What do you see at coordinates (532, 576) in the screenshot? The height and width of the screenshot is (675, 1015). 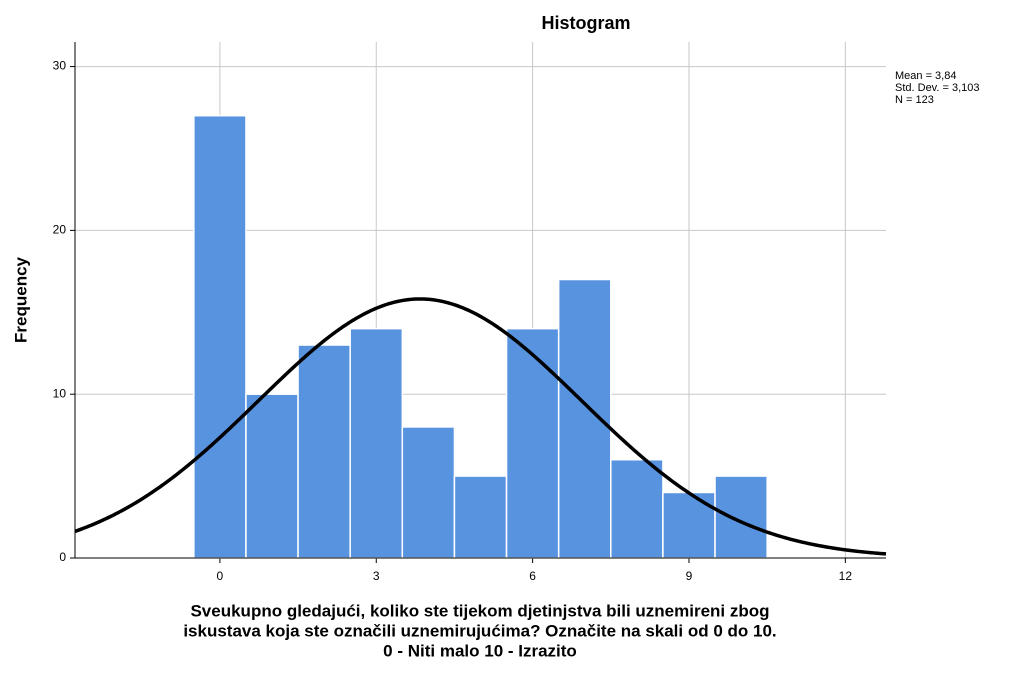 I see `x-tick-label: 6` at bounding box center [532, 576].